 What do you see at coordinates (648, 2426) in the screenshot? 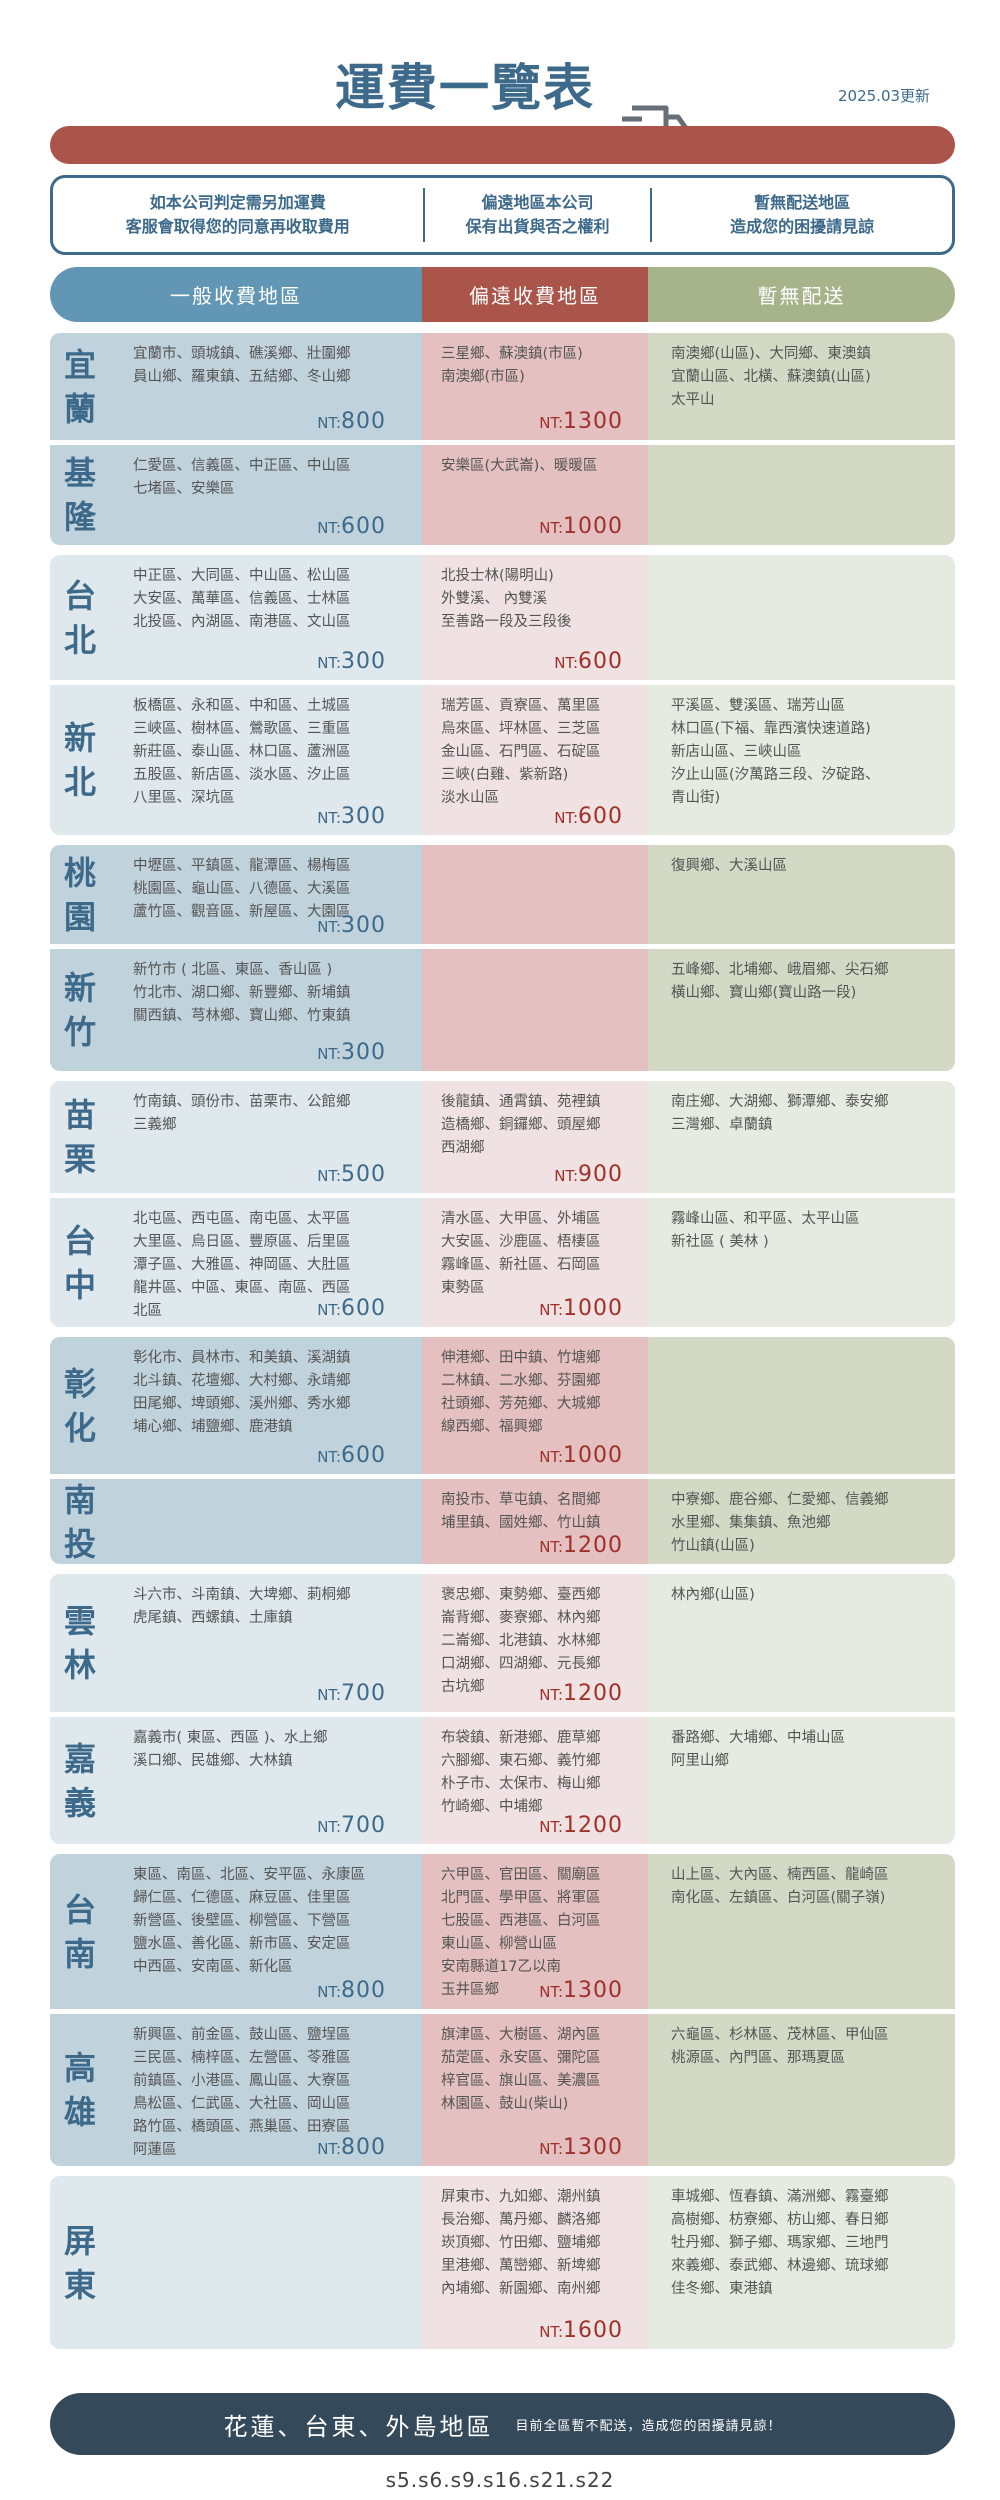
I see `banner-note: 目前全區暫不配送，造成您的困擾請見諒！` at bounding box center [648, 2426].